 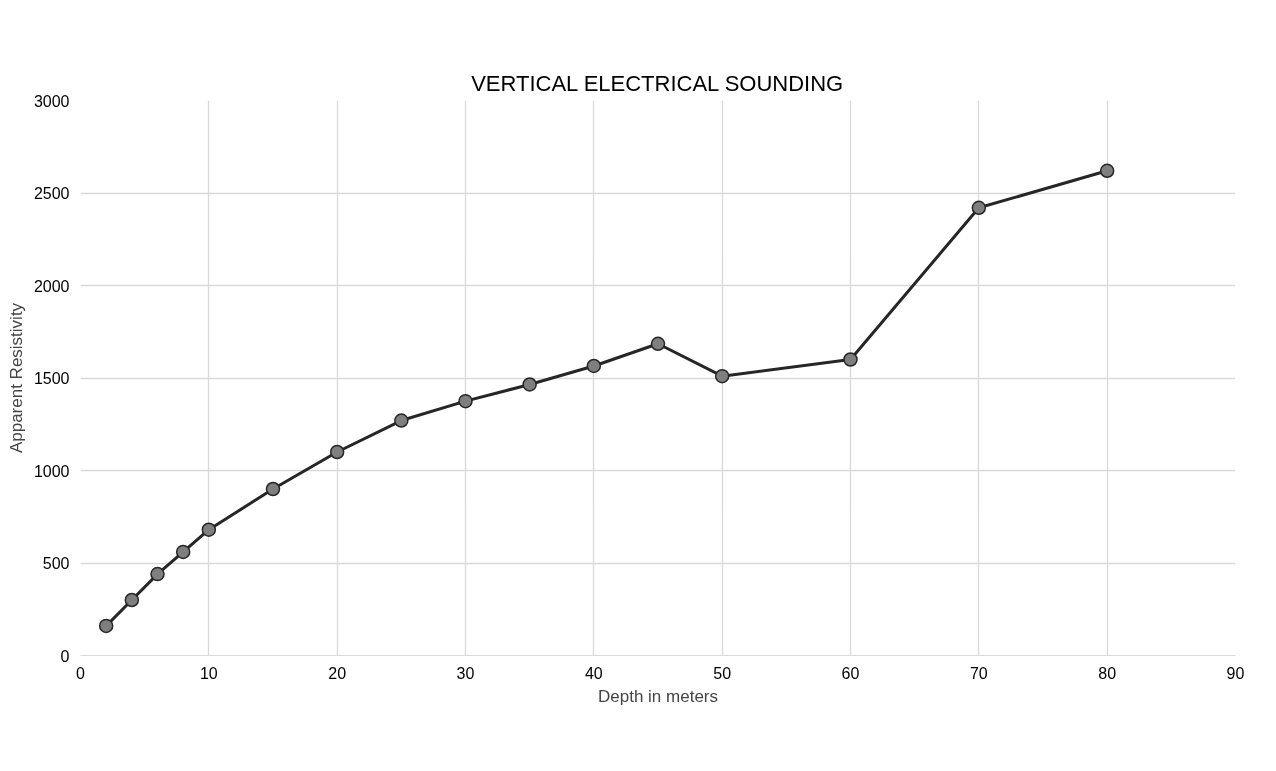 What do you see at coordinates (81, 673) in the screenshot?
I see `x-tick-label: 0` at bounding box center [81, 673].